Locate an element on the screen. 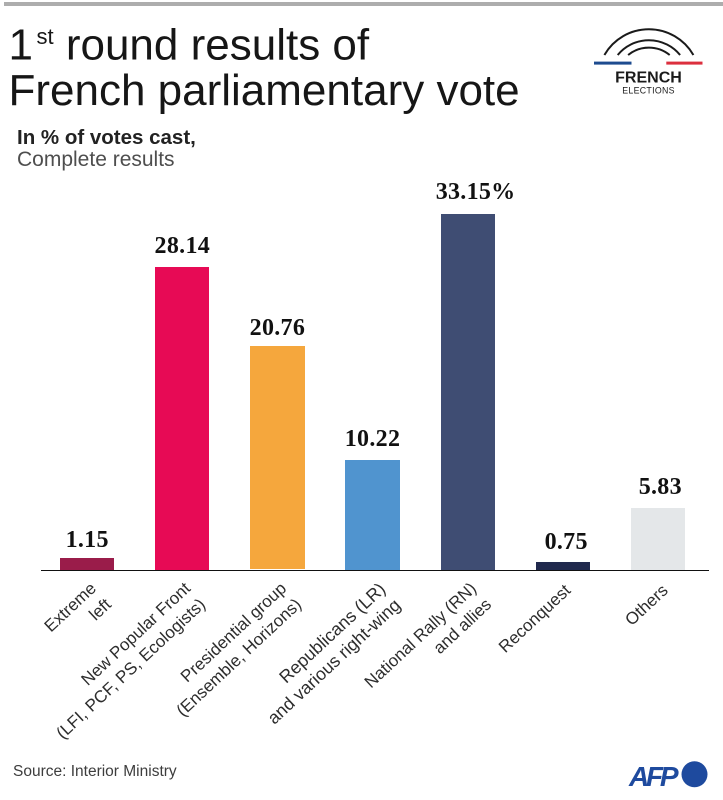 The image size is (723, 800). svg-text: AFP is located at coordinates (653, 775).